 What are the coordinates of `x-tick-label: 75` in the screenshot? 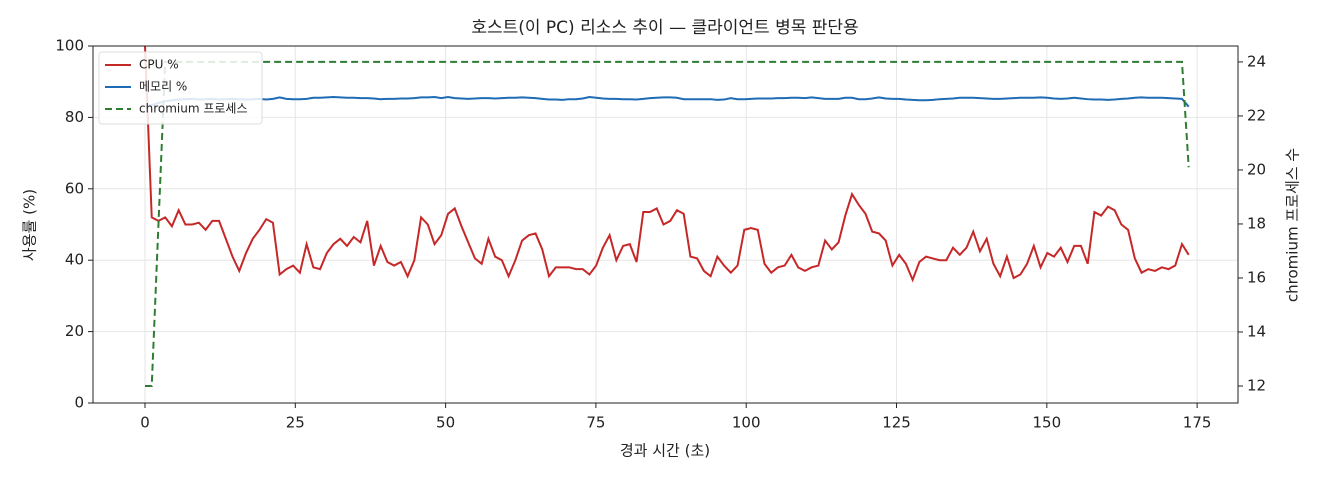 It's located at (595, 423).